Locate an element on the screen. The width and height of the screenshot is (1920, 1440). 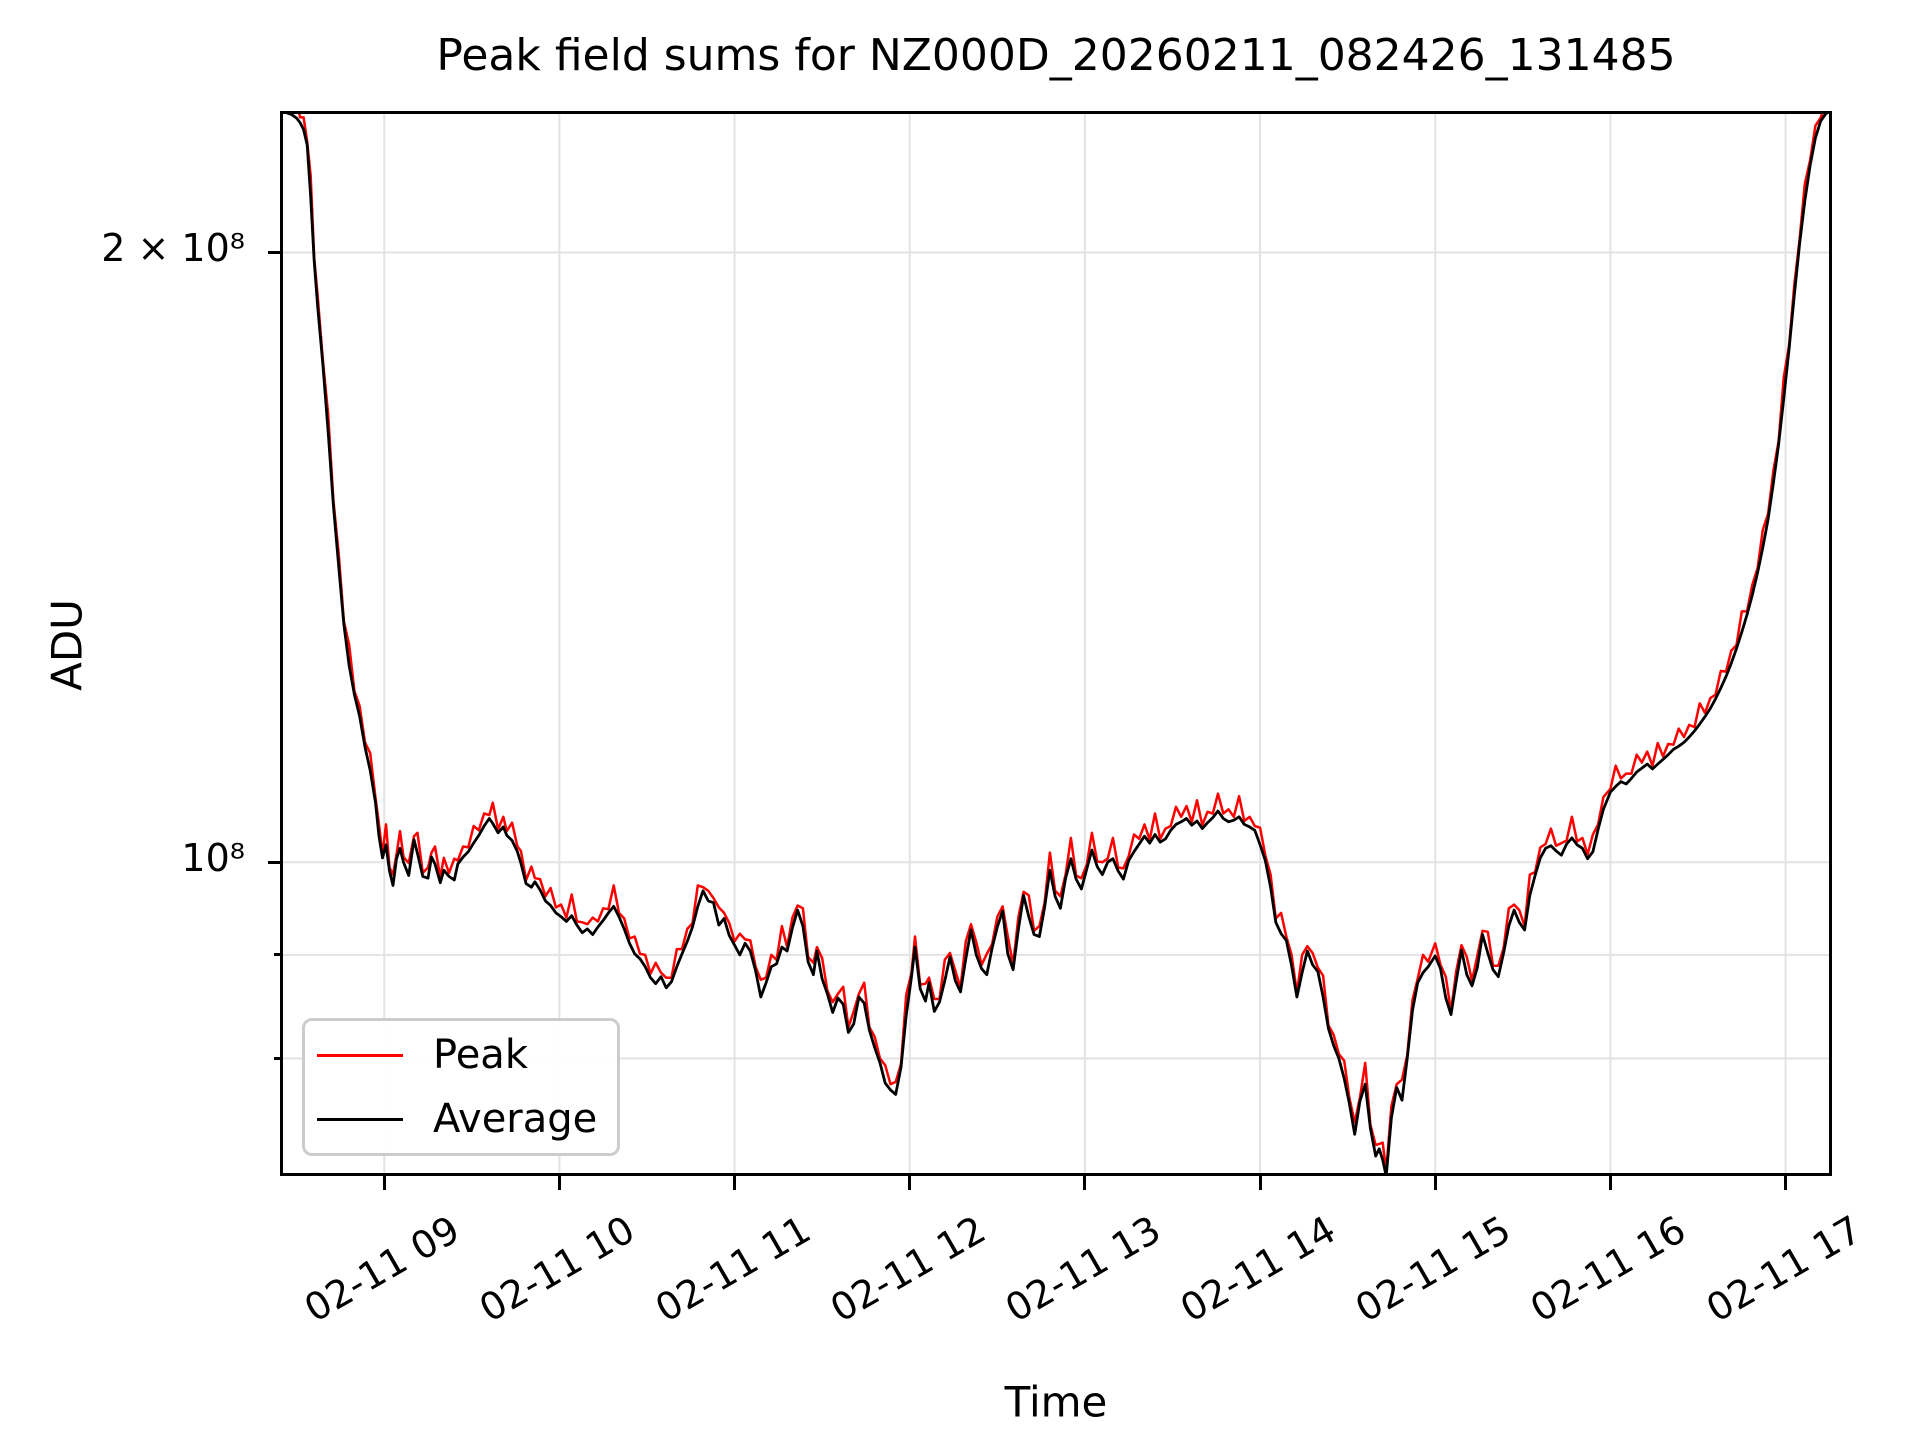
legend-item-average: Average is located at coordinates (461, 1119).